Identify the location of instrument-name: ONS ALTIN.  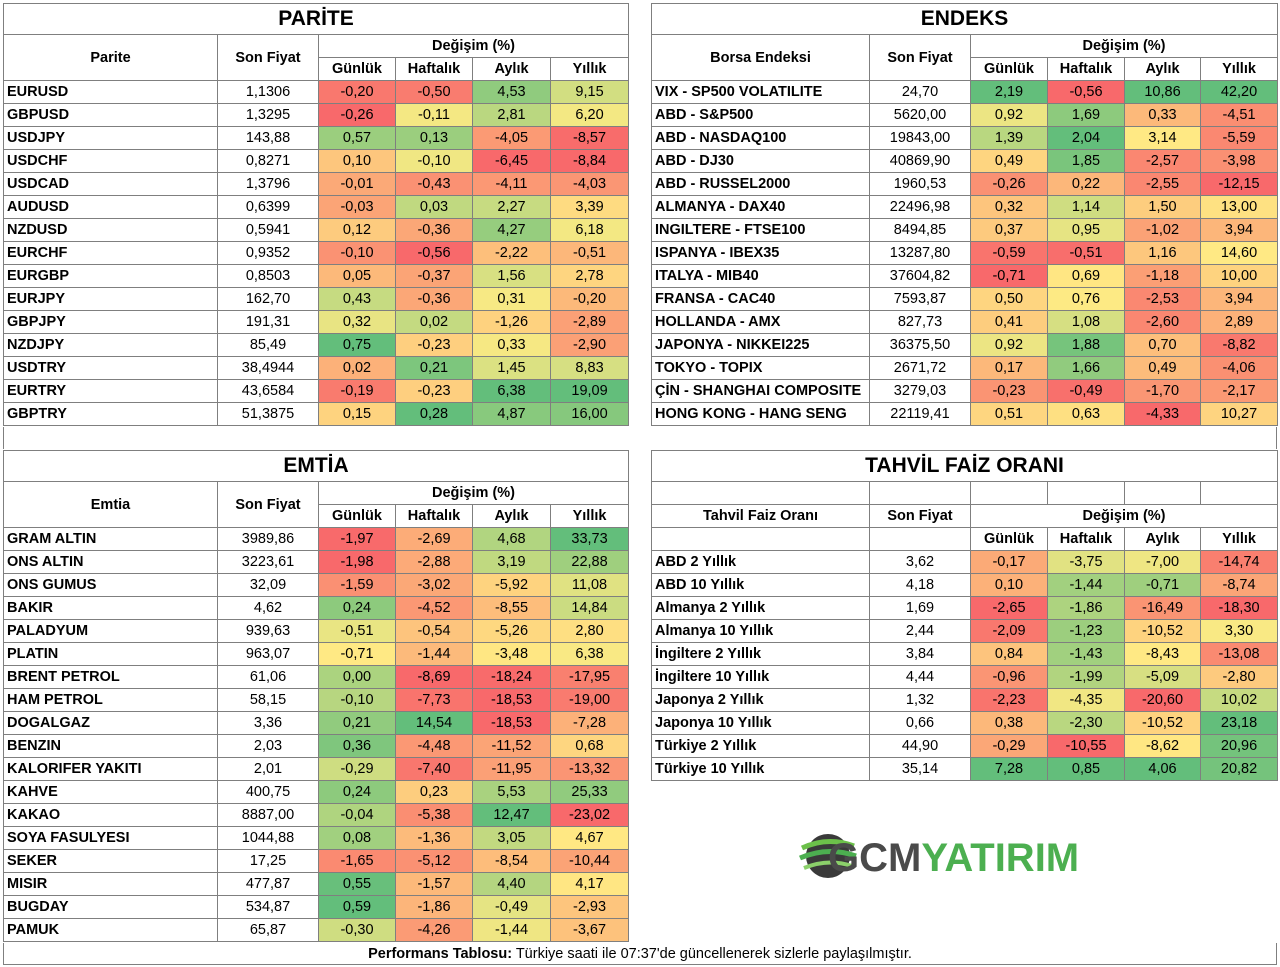
(110, 562).